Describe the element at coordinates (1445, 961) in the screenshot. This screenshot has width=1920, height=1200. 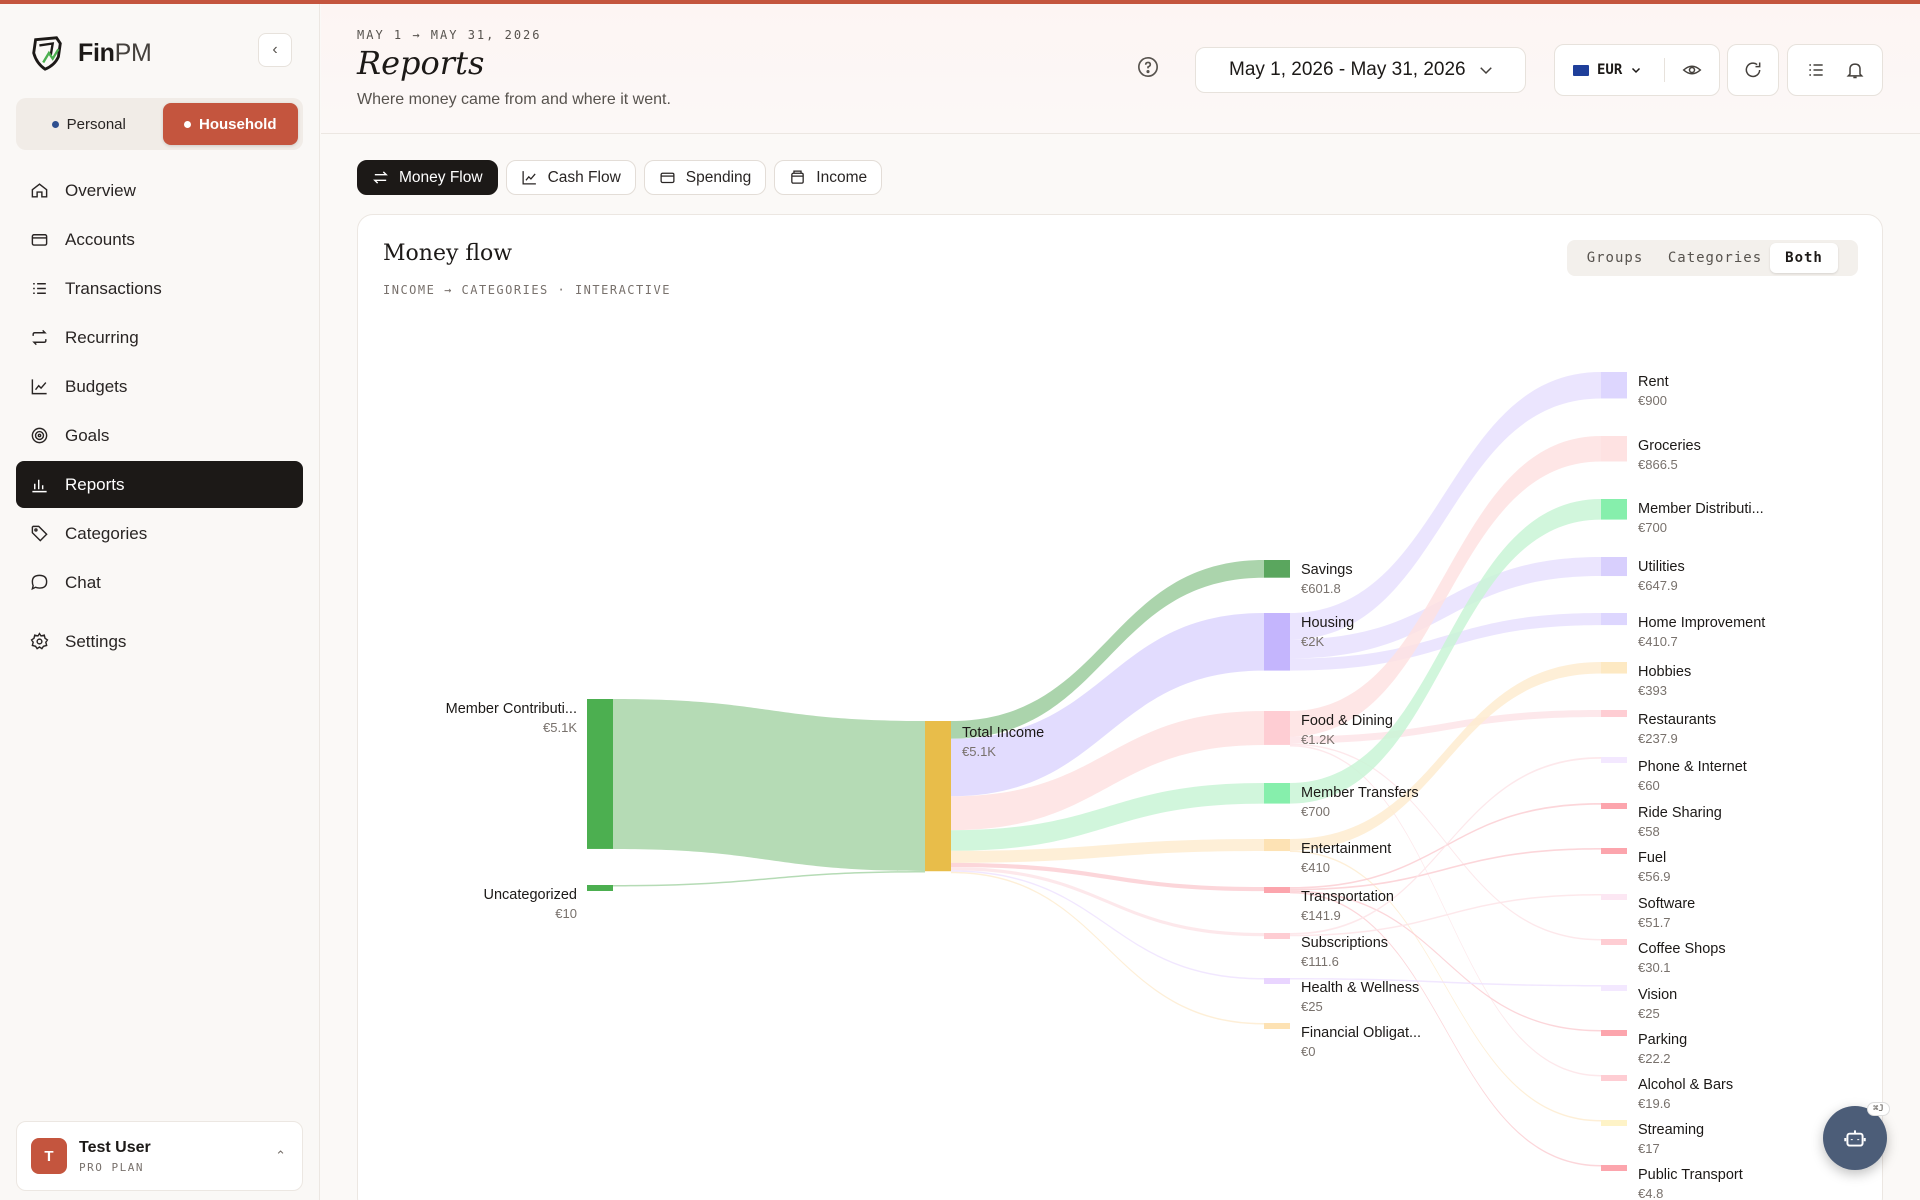
I see `sankey-link-transportation-parking` at that location.